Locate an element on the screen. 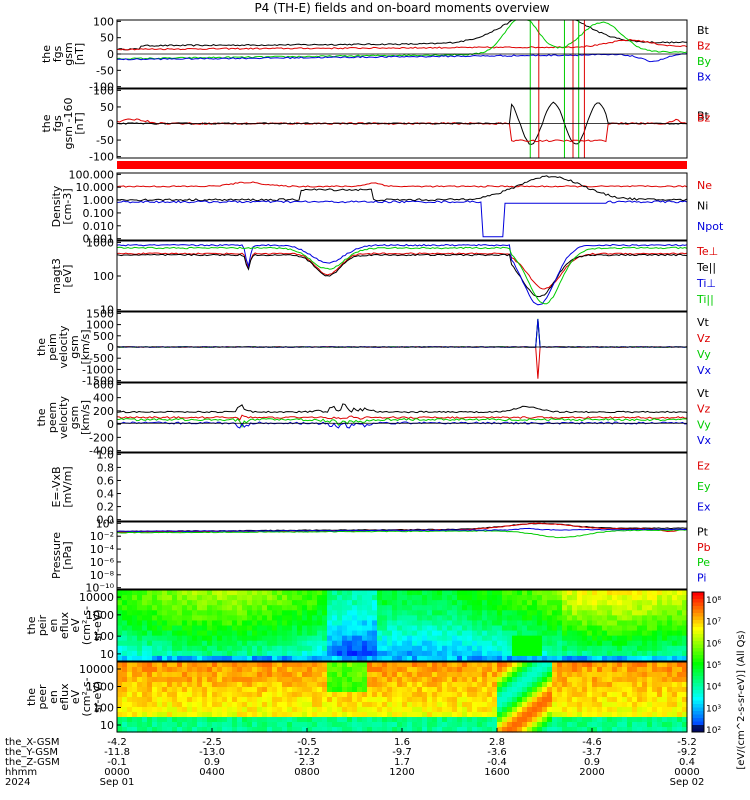 This screenshot has height=800, width=750. y-tick-label: 10⁰ is located at coordinates (105, 523).